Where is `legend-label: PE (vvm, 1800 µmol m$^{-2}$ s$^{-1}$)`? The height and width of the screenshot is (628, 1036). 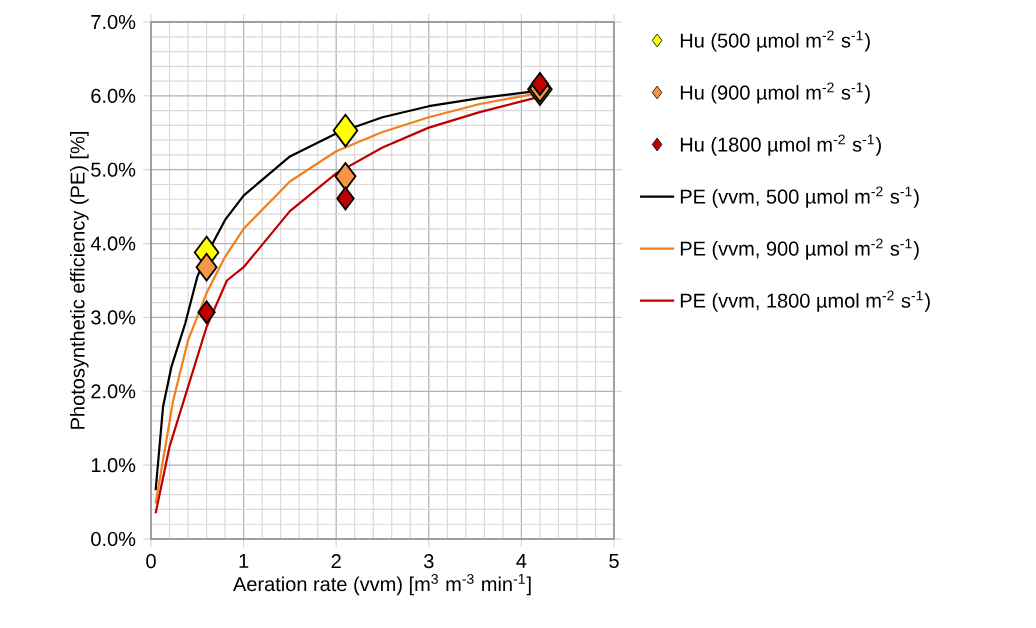 legend-label: PE (vvm, 1800 µmol m$^{-2}$ s$^{-1}$) is located at coordinates (805, 301).